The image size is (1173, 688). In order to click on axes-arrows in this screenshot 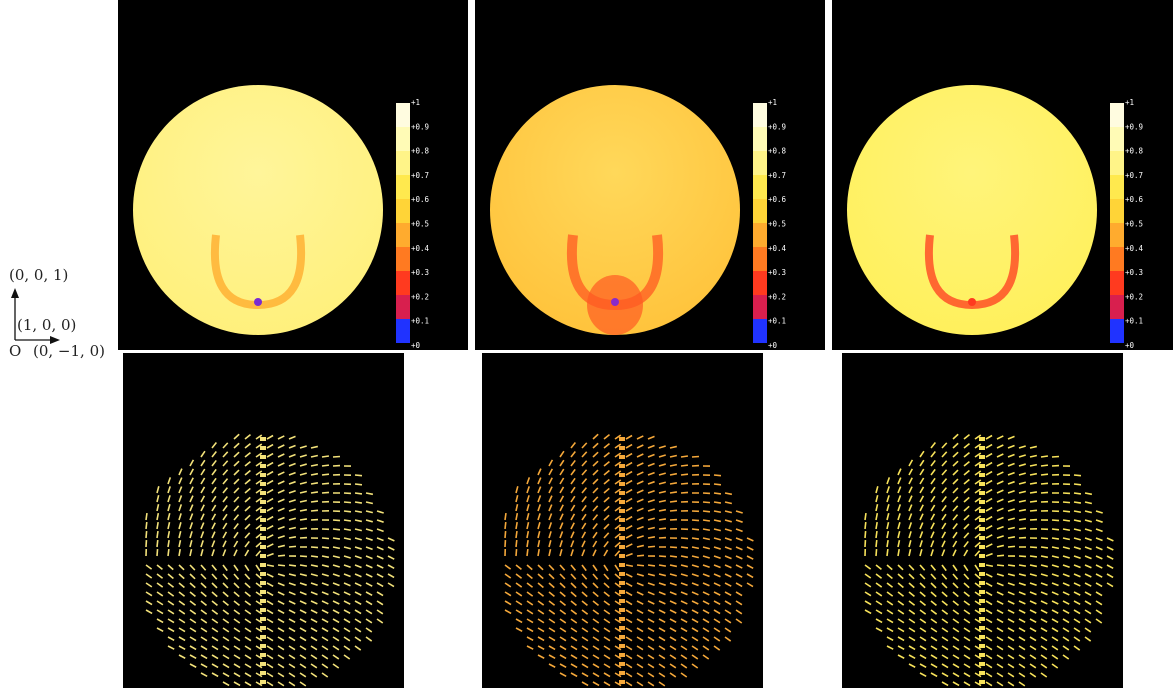, I will do `click(35, 316)`.